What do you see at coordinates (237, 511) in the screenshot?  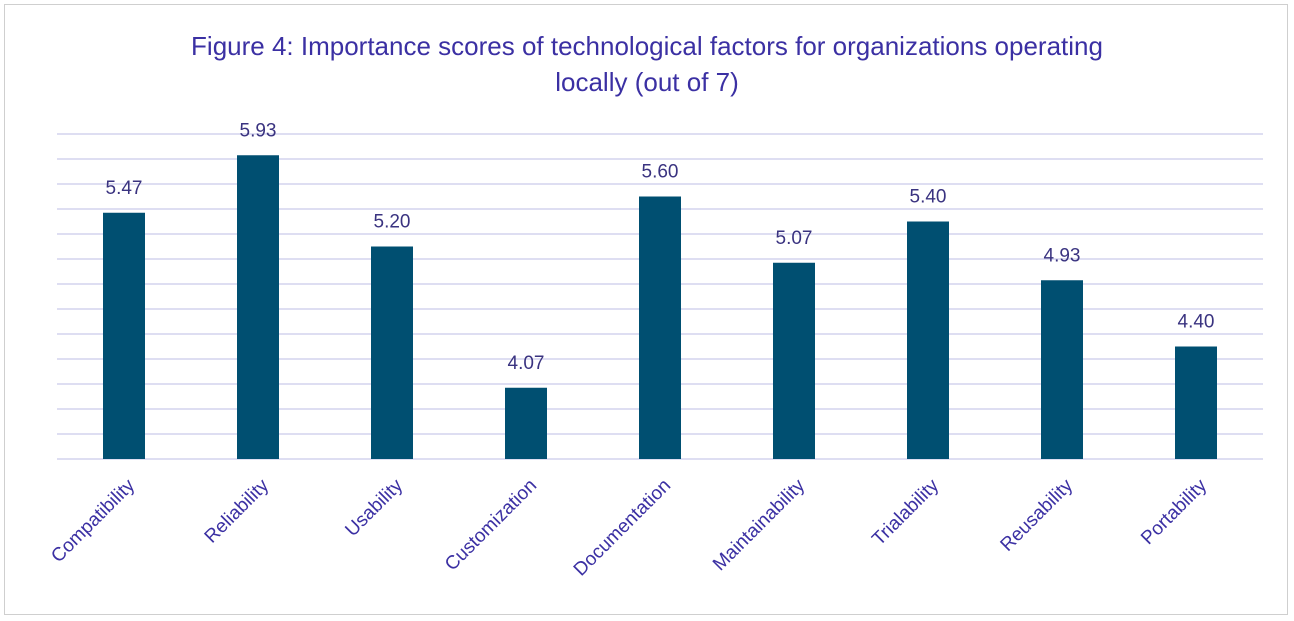 I see `x-tick-label: Reliability` at bounding box center [237, 511].